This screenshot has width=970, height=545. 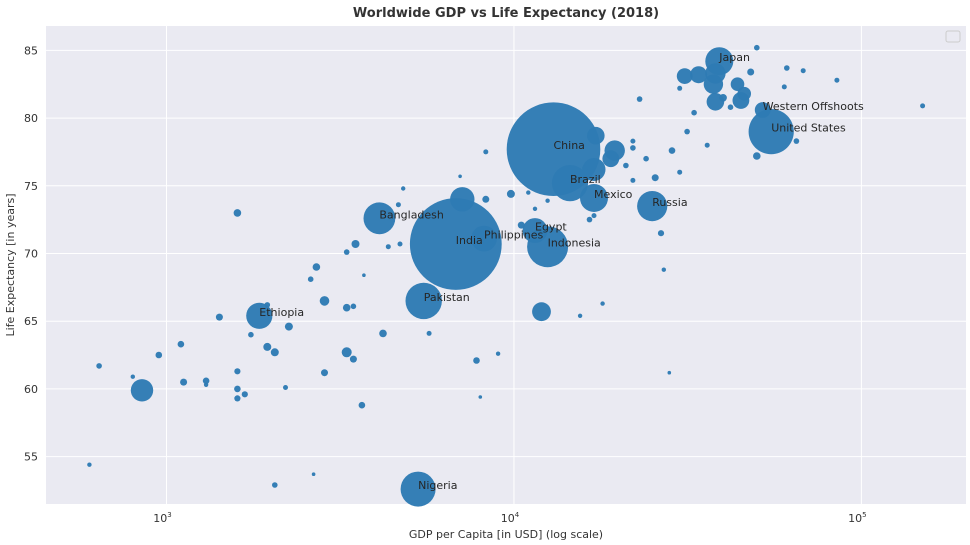 I want to click on x-tick-label: 10³, so click(x=162, y=518).